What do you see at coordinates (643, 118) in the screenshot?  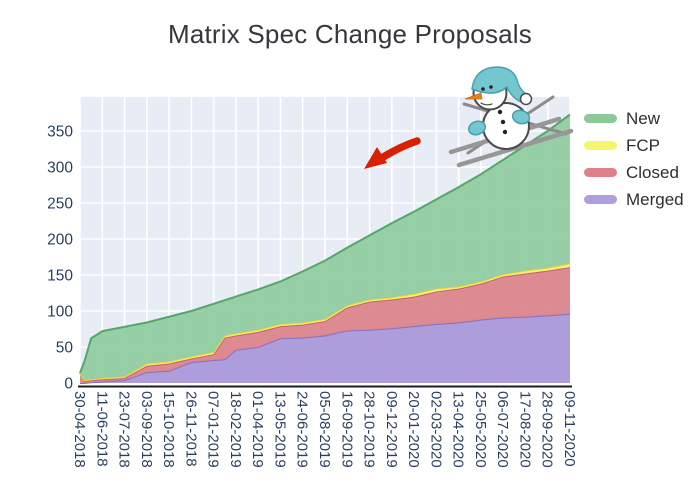 I see `legend-label: New` at bounding box center [643, 118].